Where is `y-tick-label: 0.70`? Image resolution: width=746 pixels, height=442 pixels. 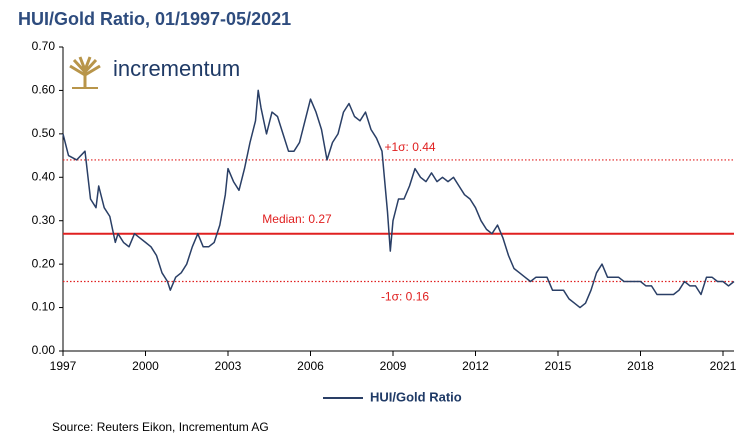 y-tick-label: 0.70 is located at coordinates (44, 46).